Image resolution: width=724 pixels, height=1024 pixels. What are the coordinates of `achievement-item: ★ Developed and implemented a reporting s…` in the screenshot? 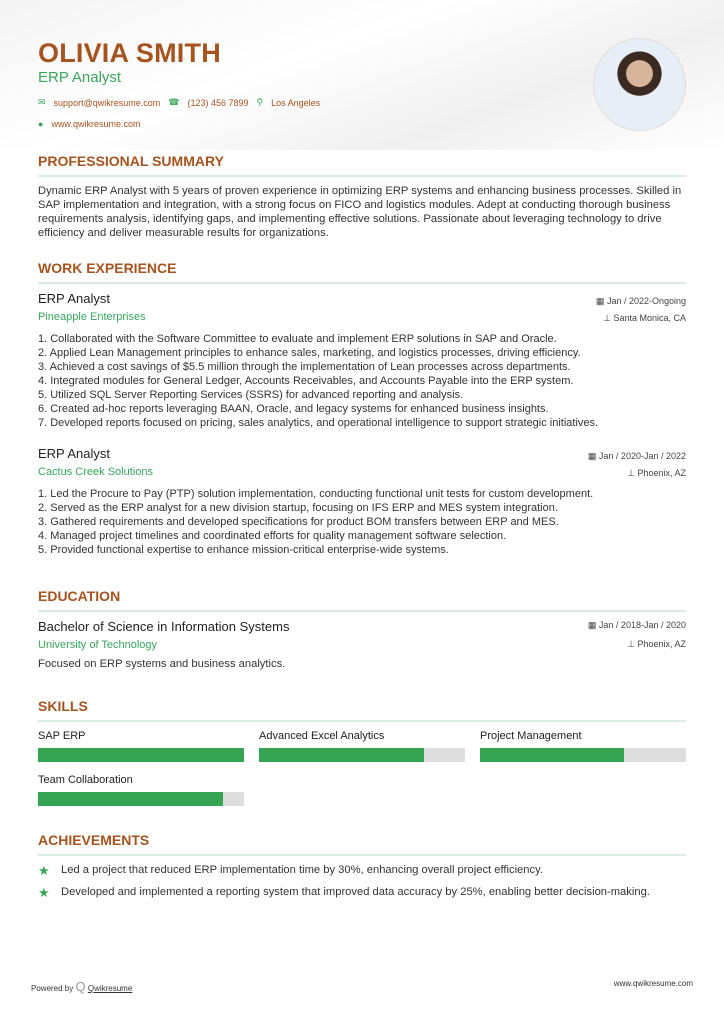 It's located at (344, 892).